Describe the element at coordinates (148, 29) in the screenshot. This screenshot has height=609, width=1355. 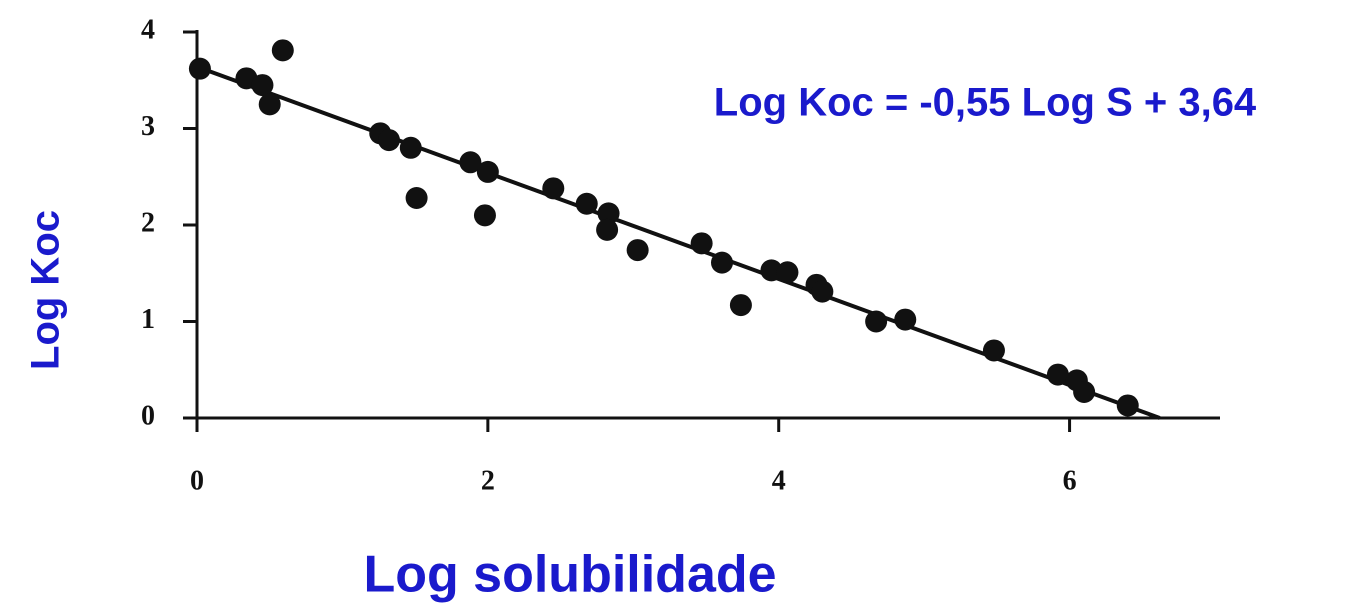
I see `y-tick-label: 4` at that location.